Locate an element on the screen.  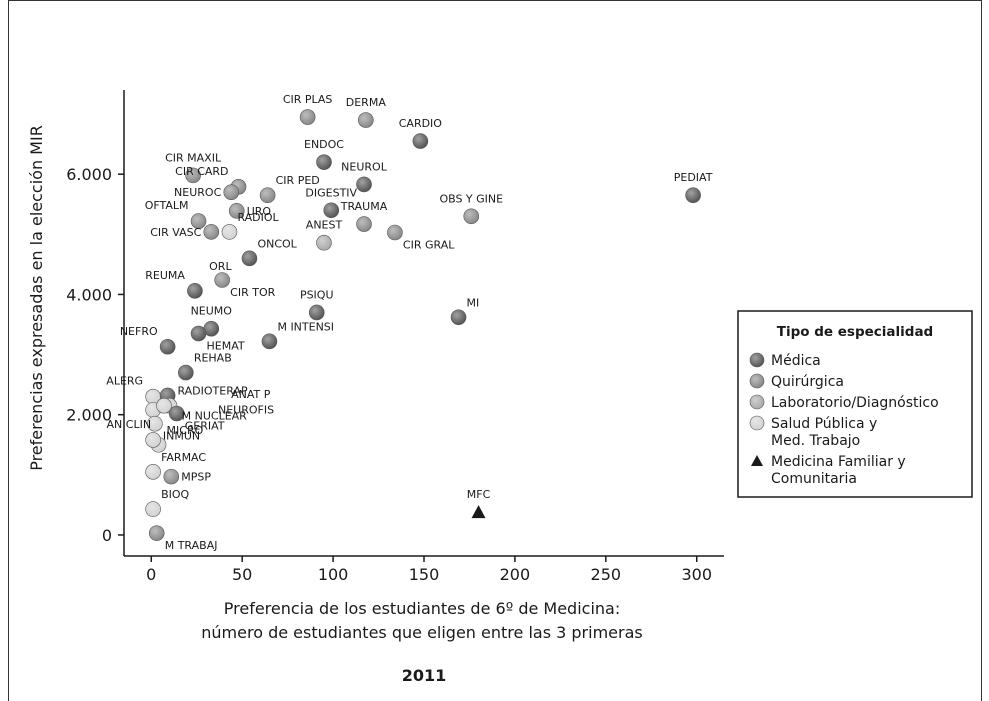
point-trauma is located at coordinates (364, 224).